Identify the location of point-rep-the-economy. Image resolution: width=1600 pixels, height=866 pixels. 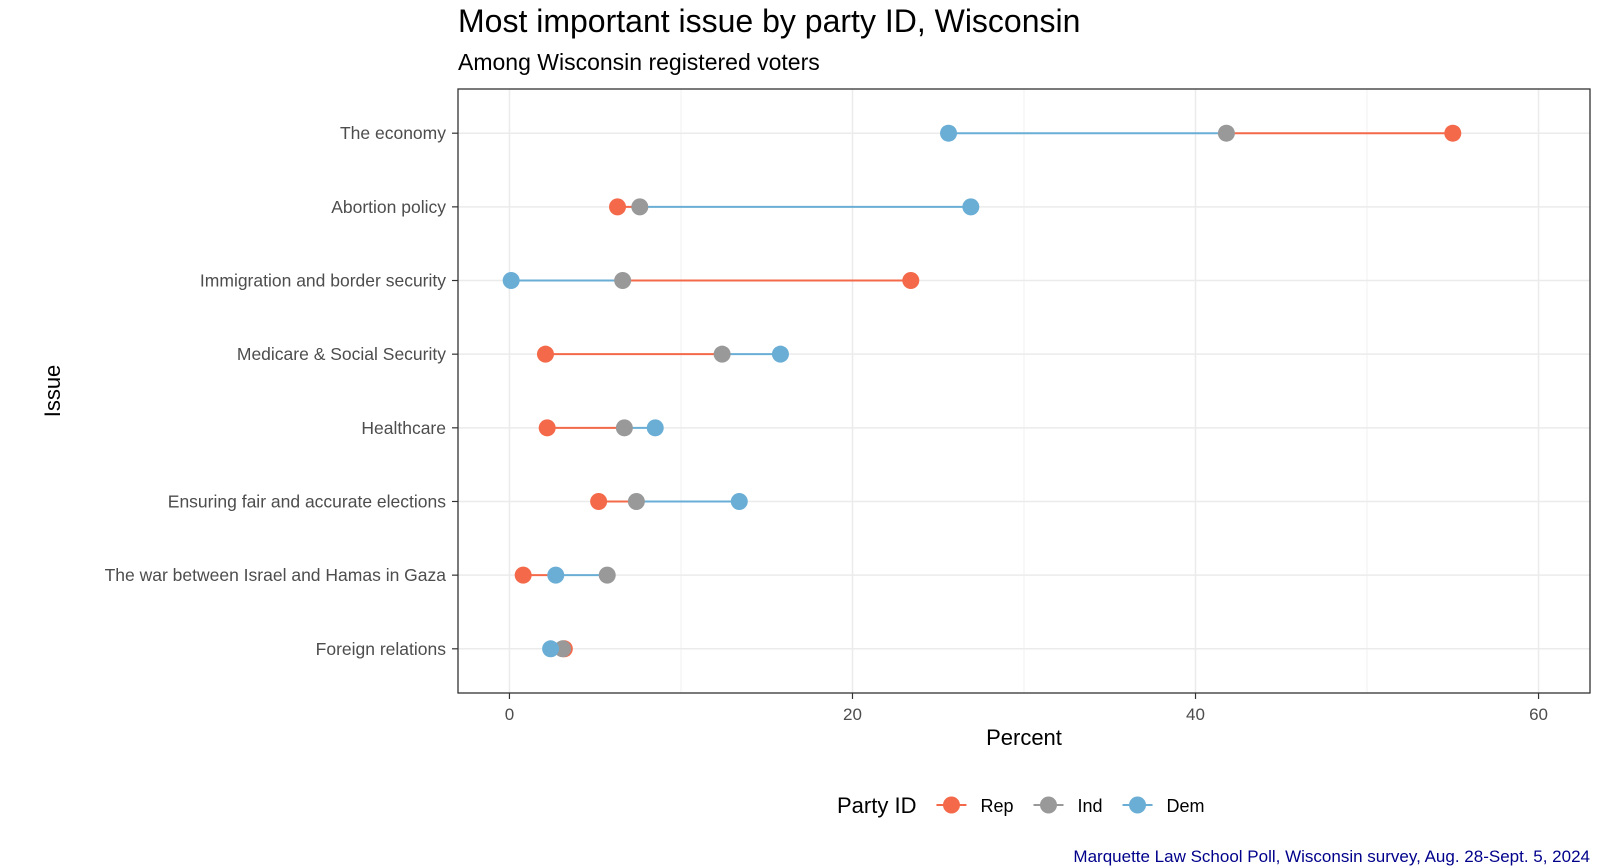
(1453, 133).